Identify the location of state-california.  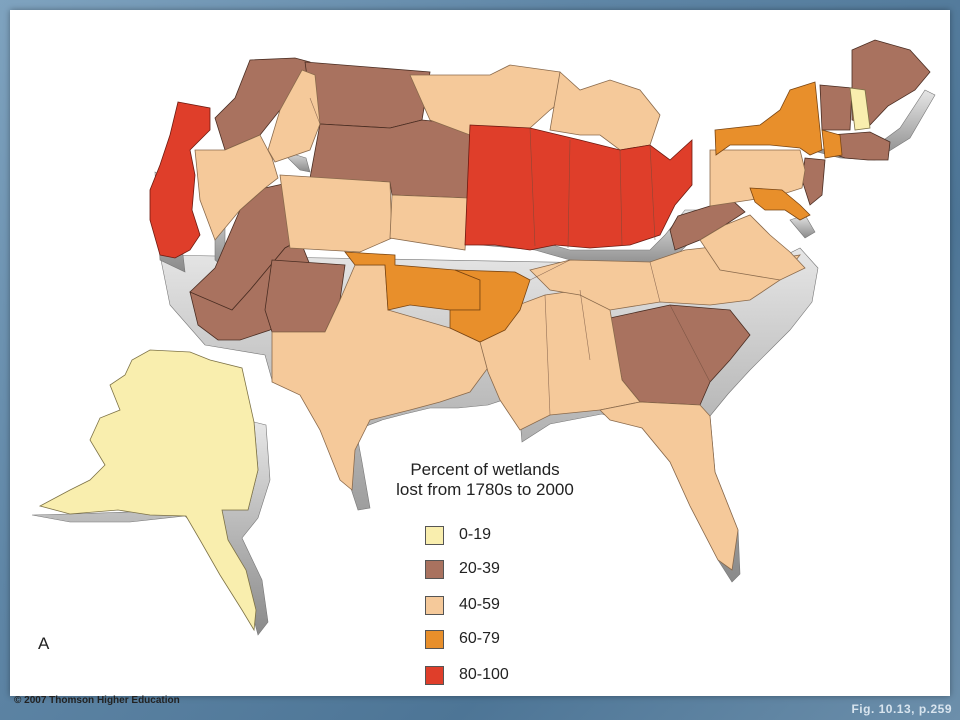
(180, 180).